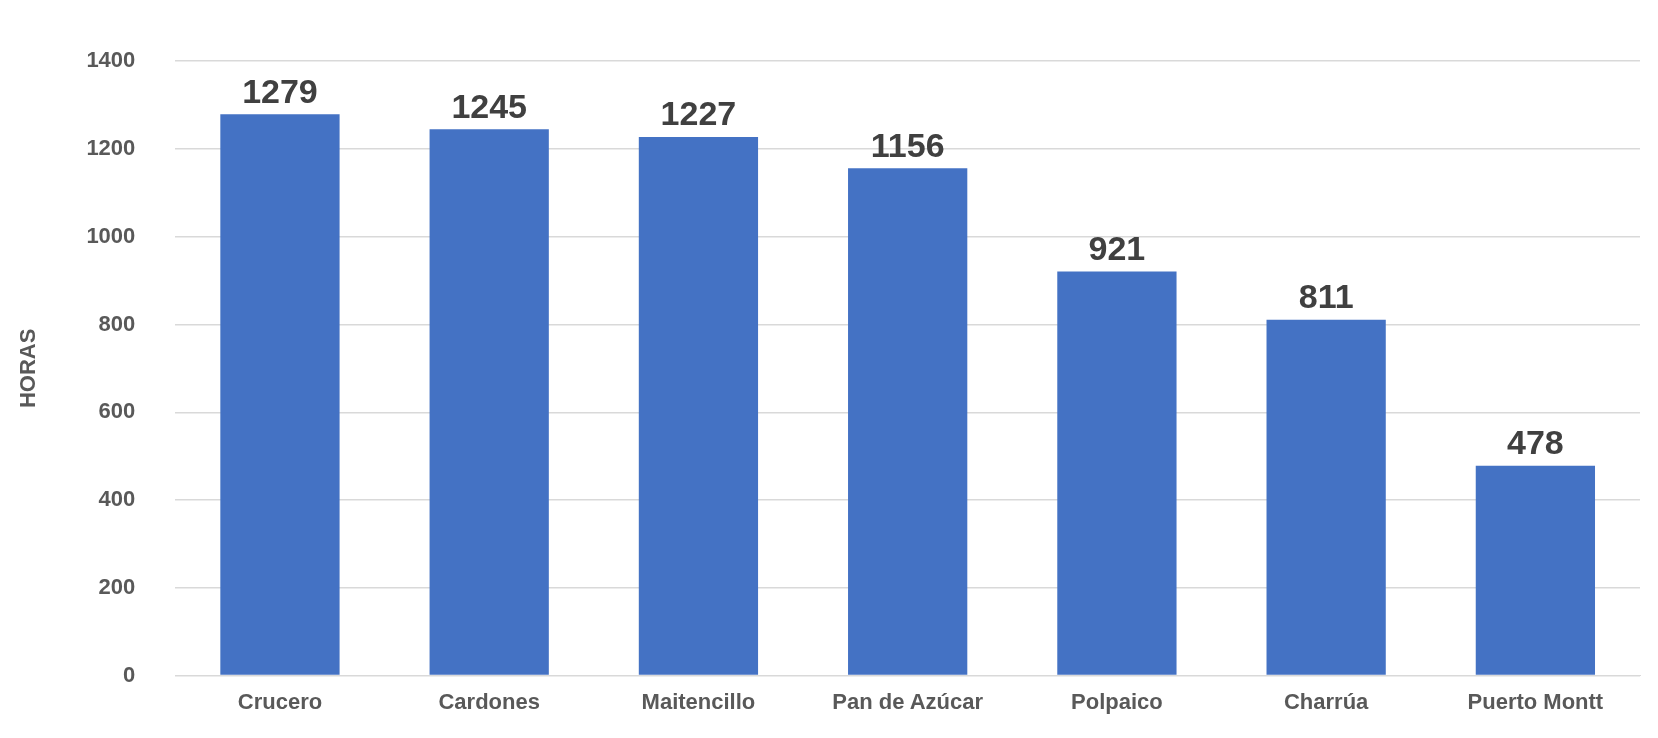 Image resolution: width=1658 pixels, height=738 pixels. Describe the element at coordinates (1326, 701) in the screenshot. I see `x-tick-label: Charrúa` at that location.